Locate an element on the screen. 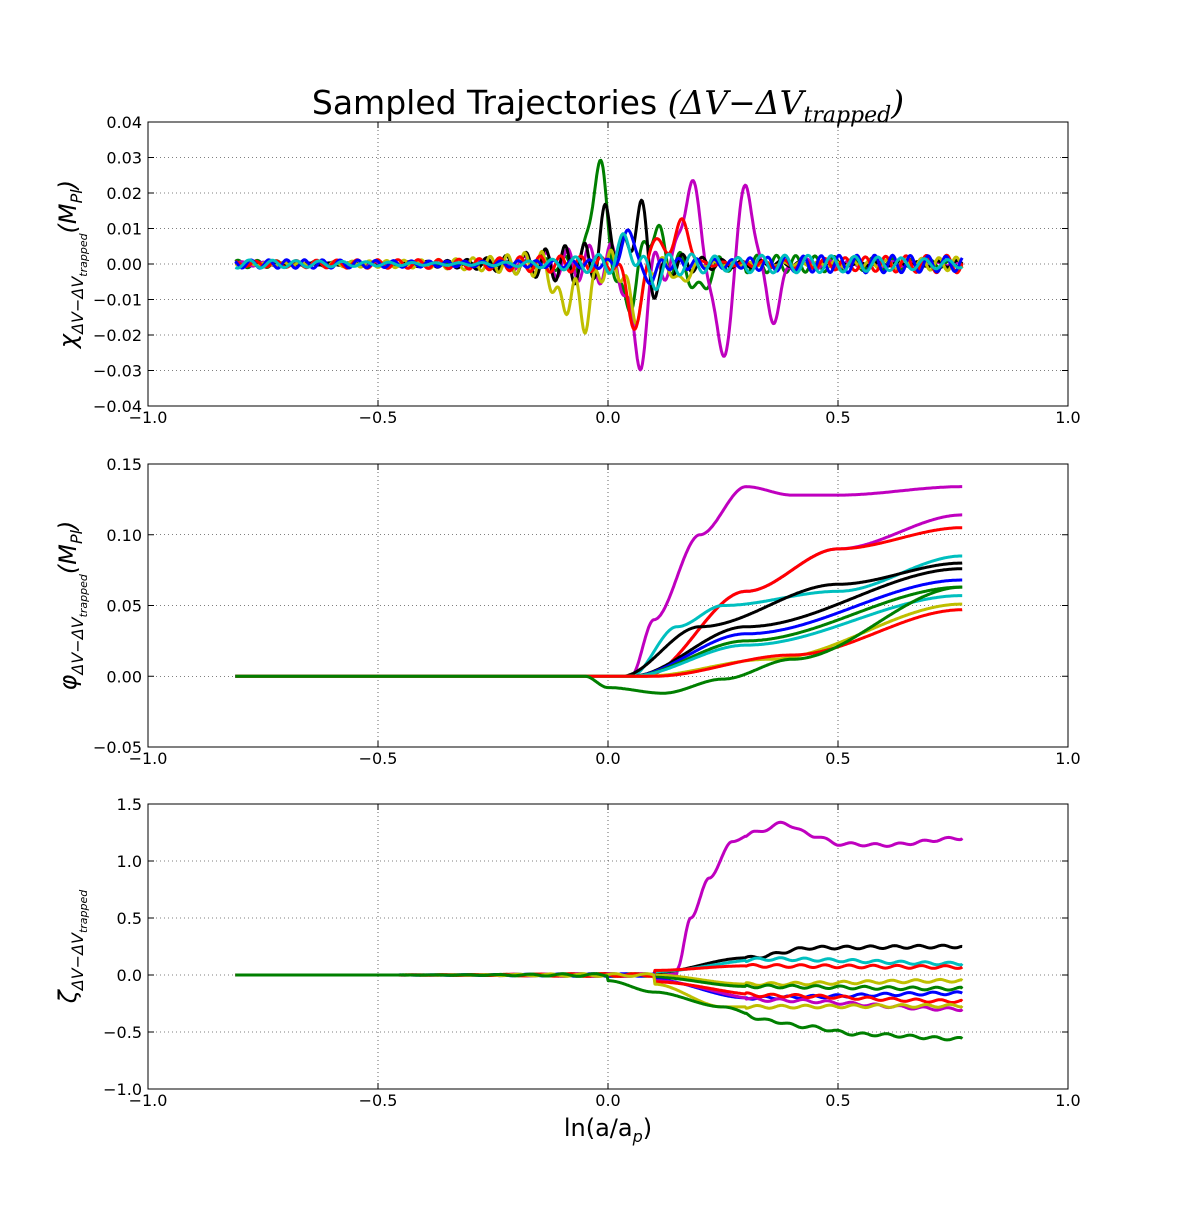 This screenshot has width=1186, height=1210. y-tick-label: −0.5 is located at coordinates (122, 1032).